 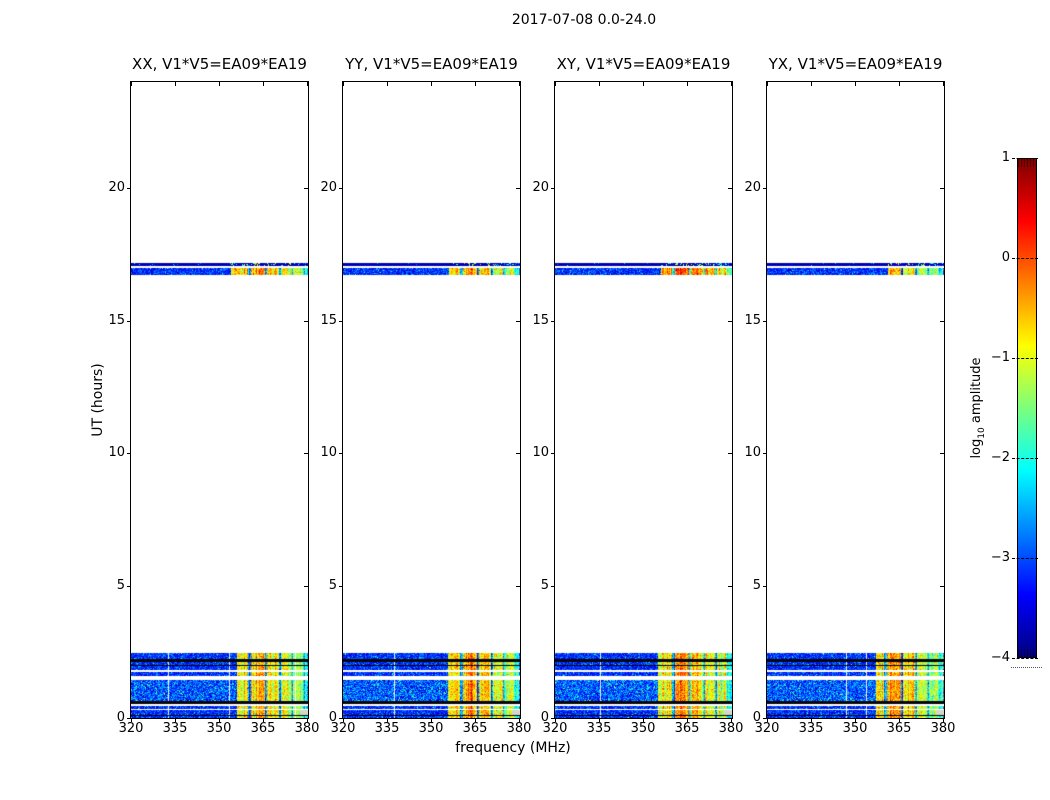 I want to click on panel-xy, so click(x=643, y=400).